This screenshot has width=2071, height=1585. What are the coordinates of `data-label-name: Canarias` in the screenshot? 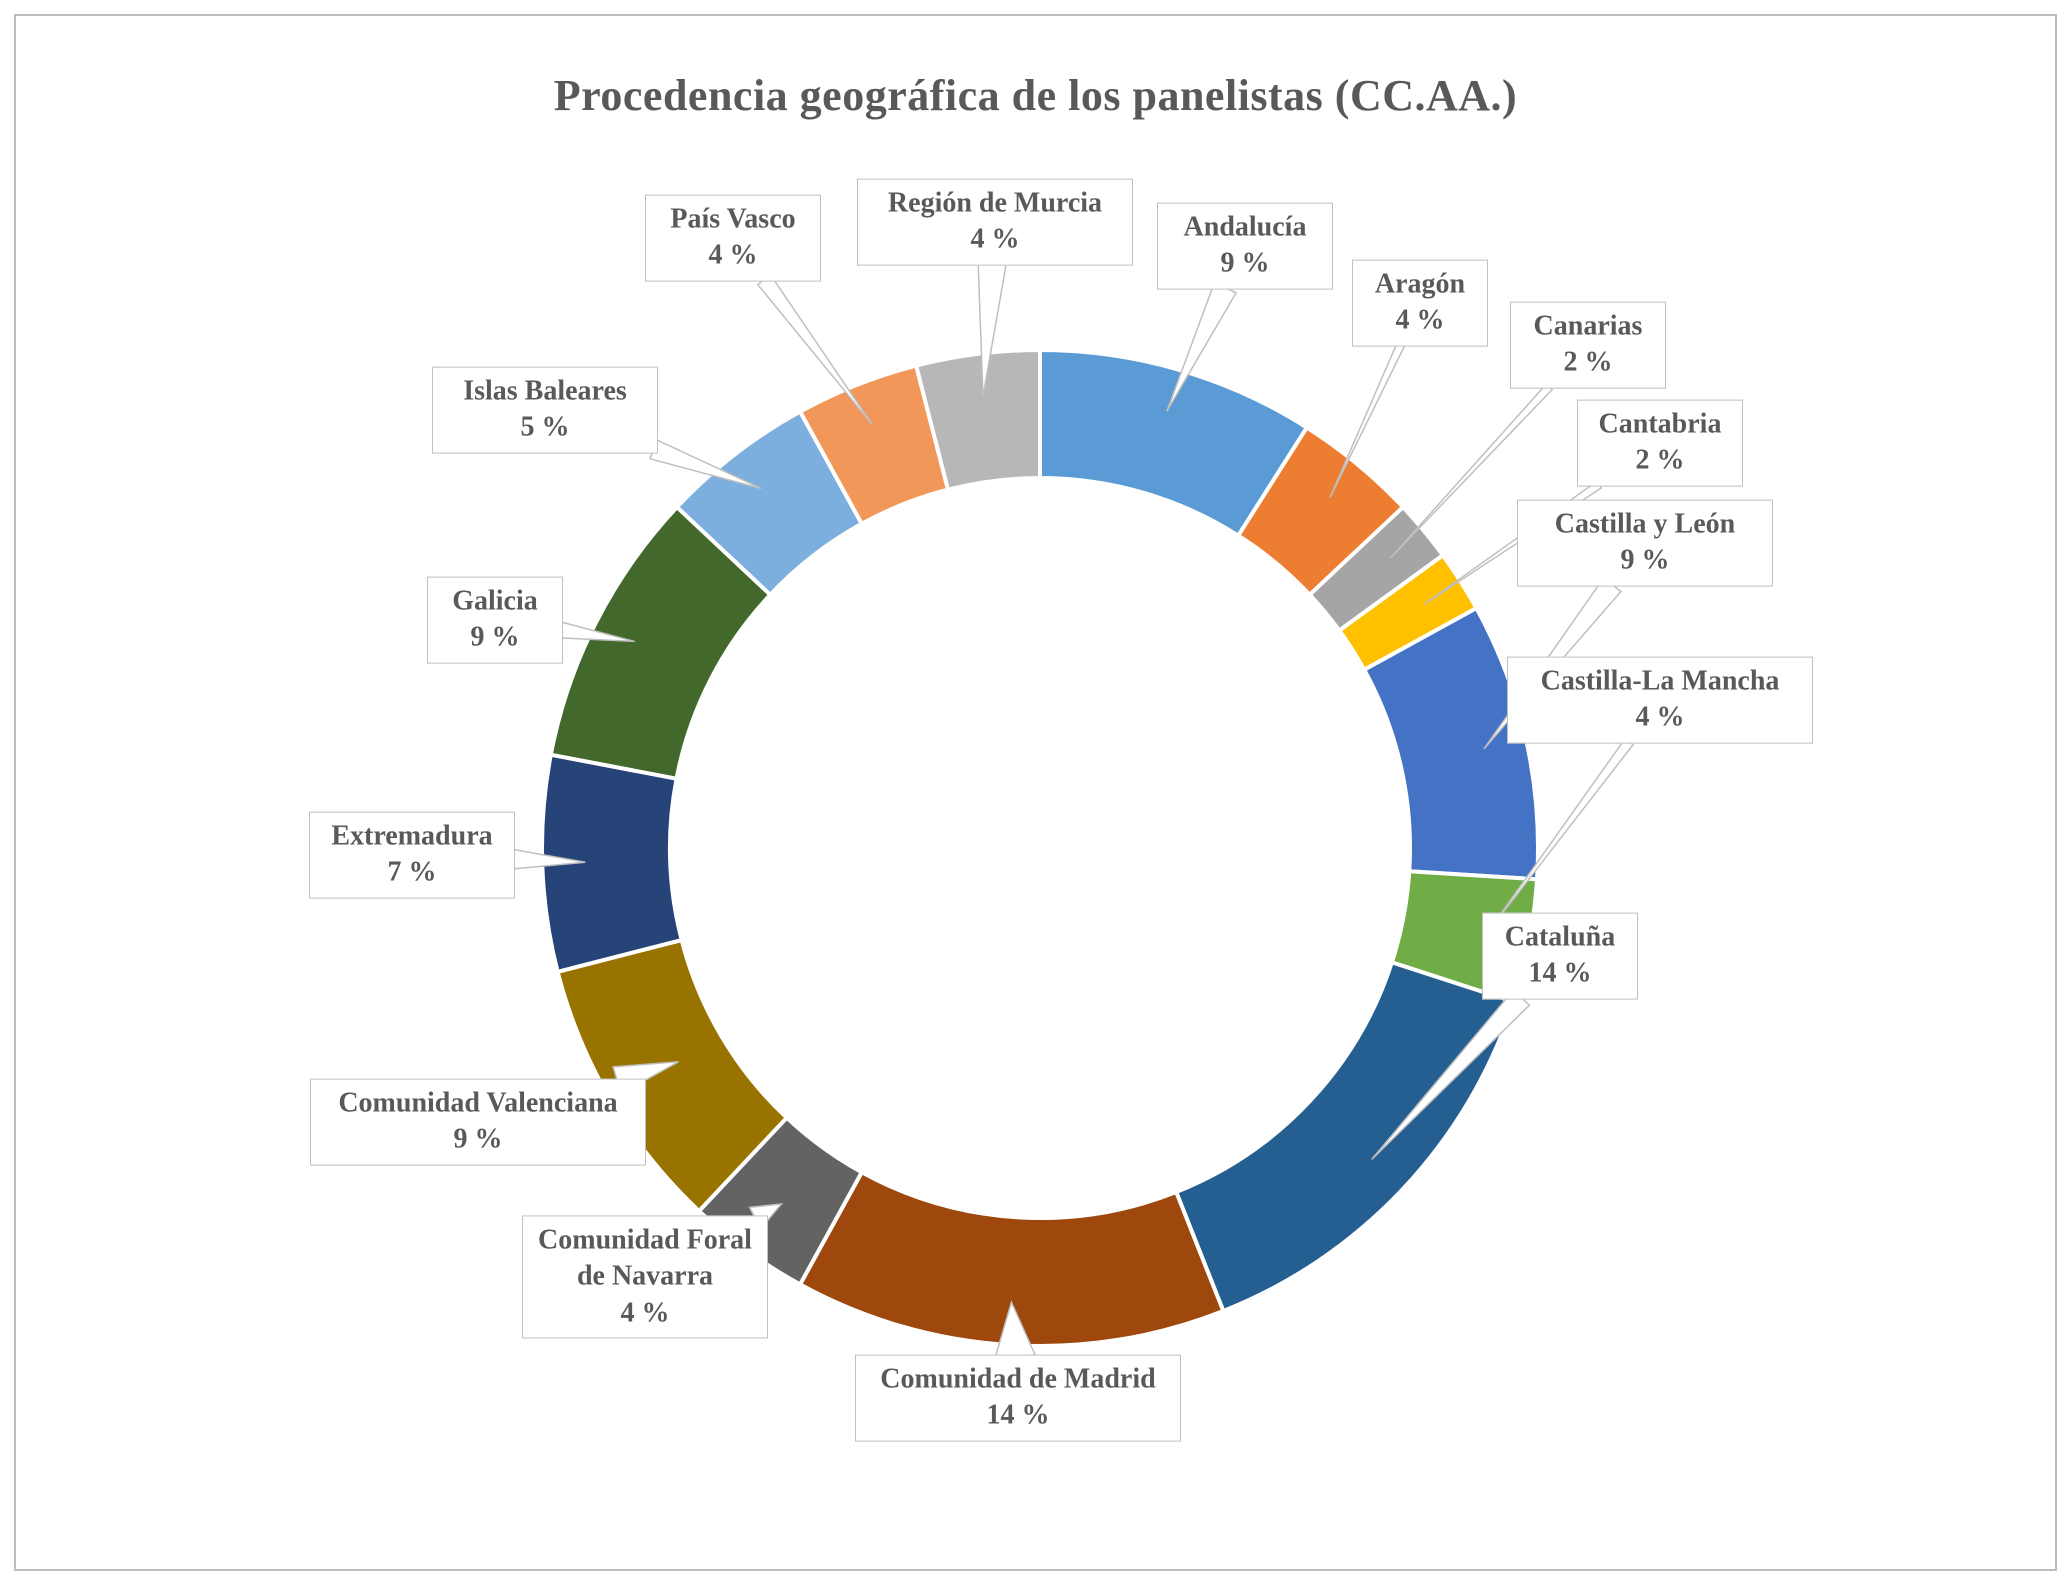 It's located at (1588, 326).